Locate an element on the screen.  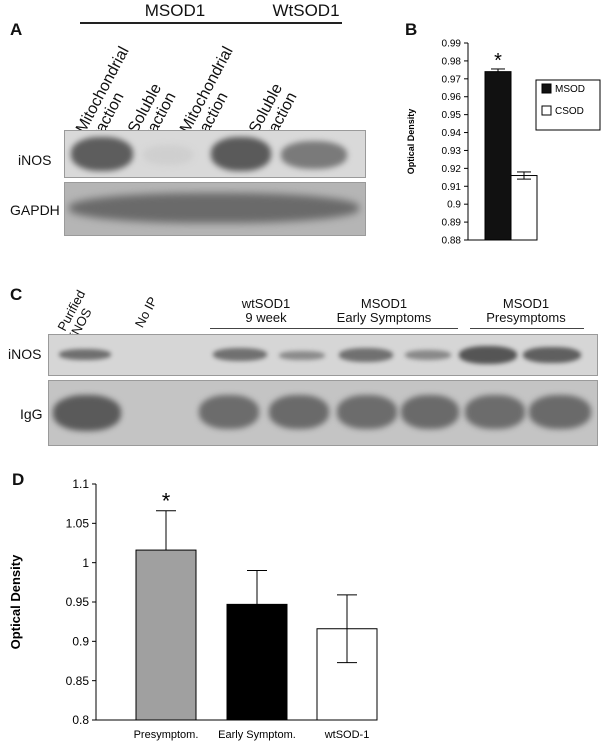
panel-b-letter: B is located at coordinates (411, 29).